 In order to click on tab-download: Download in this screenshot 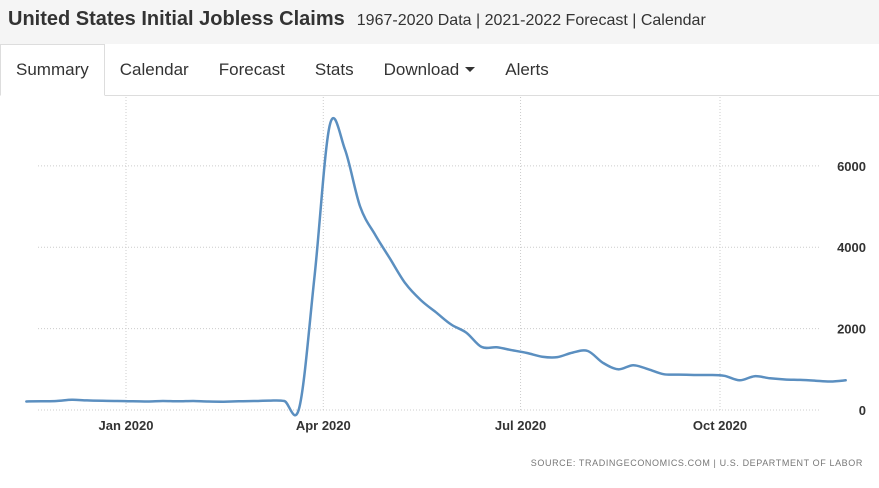, I will do `click(430, 69)`.